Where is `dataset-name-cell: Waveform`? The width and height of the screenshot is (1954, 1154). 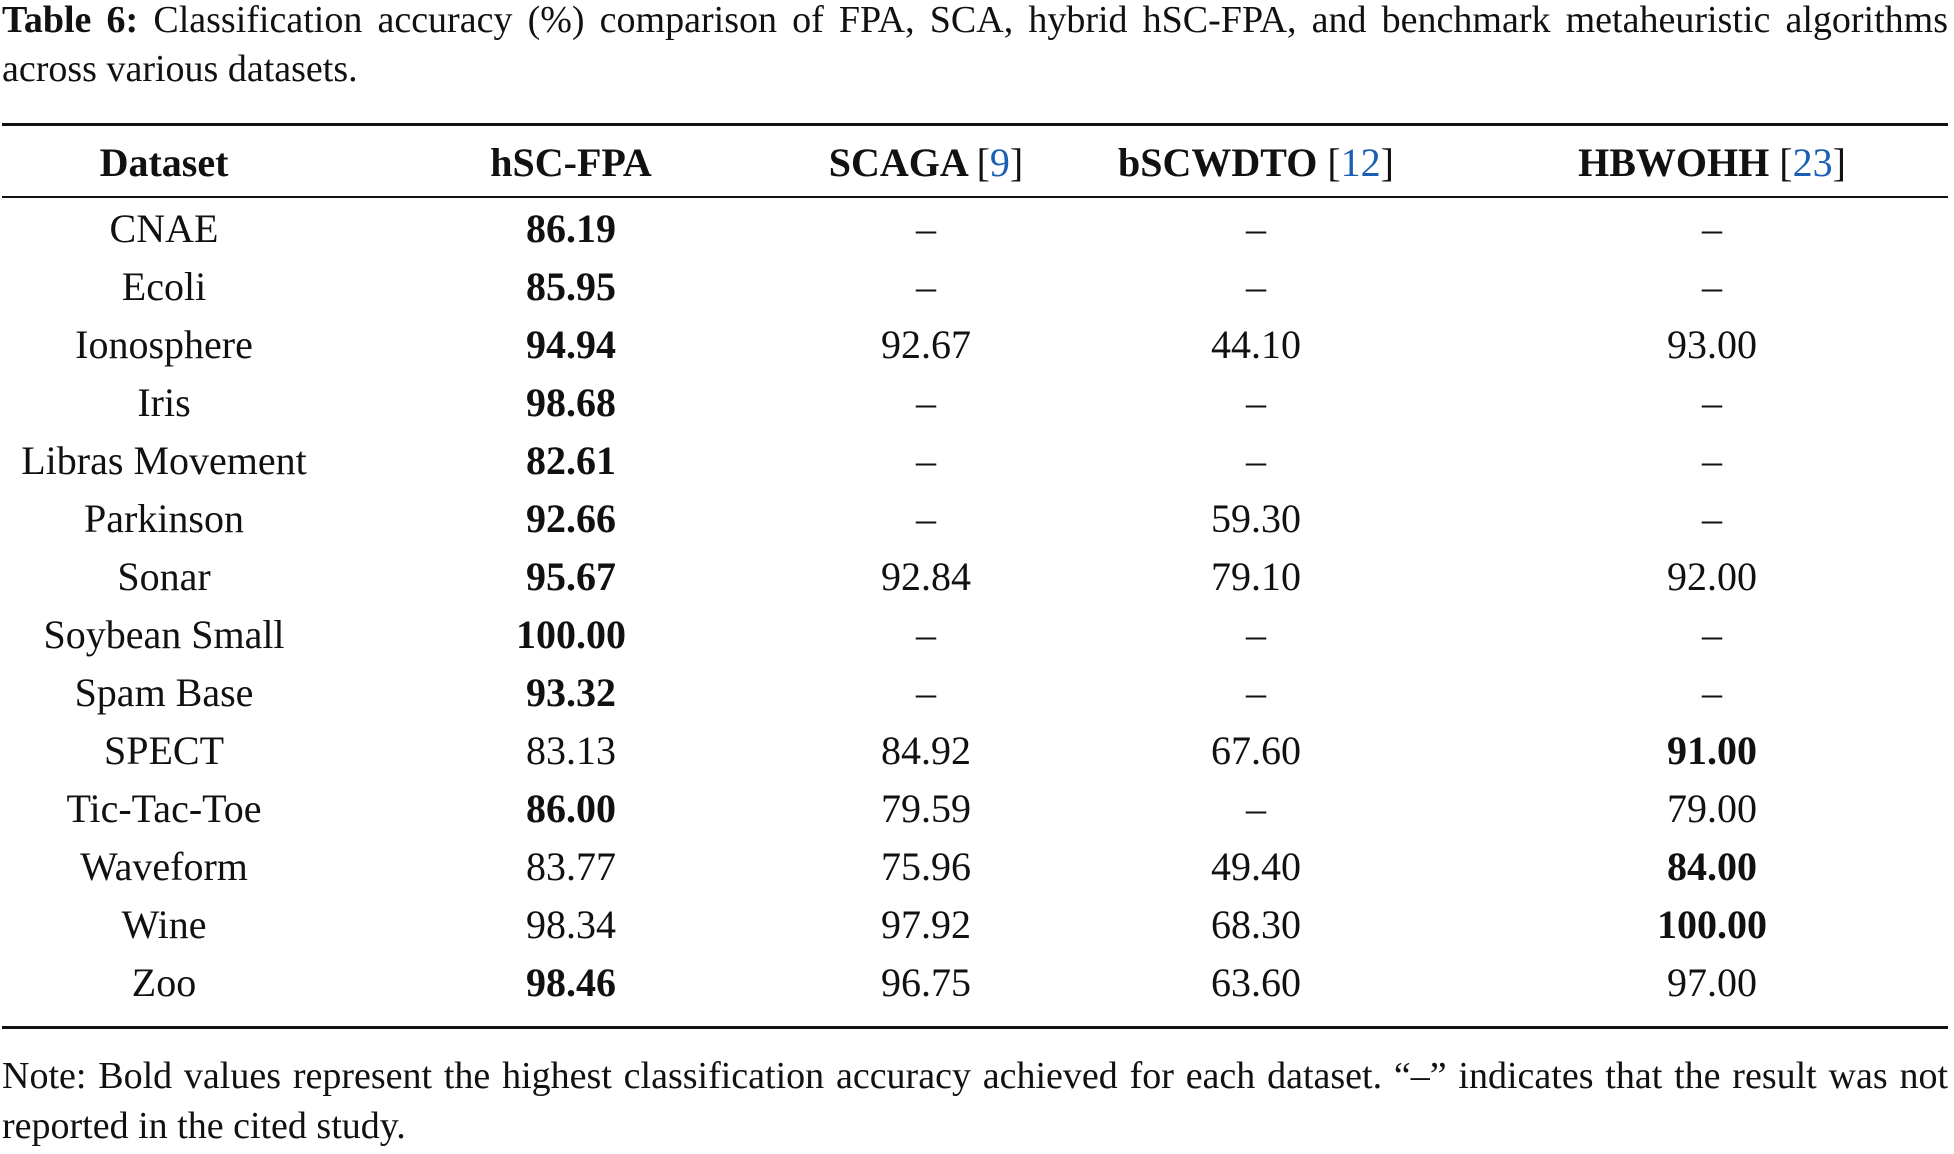 dataset-name-cell: Waveform is located at coordinates (164, 866).